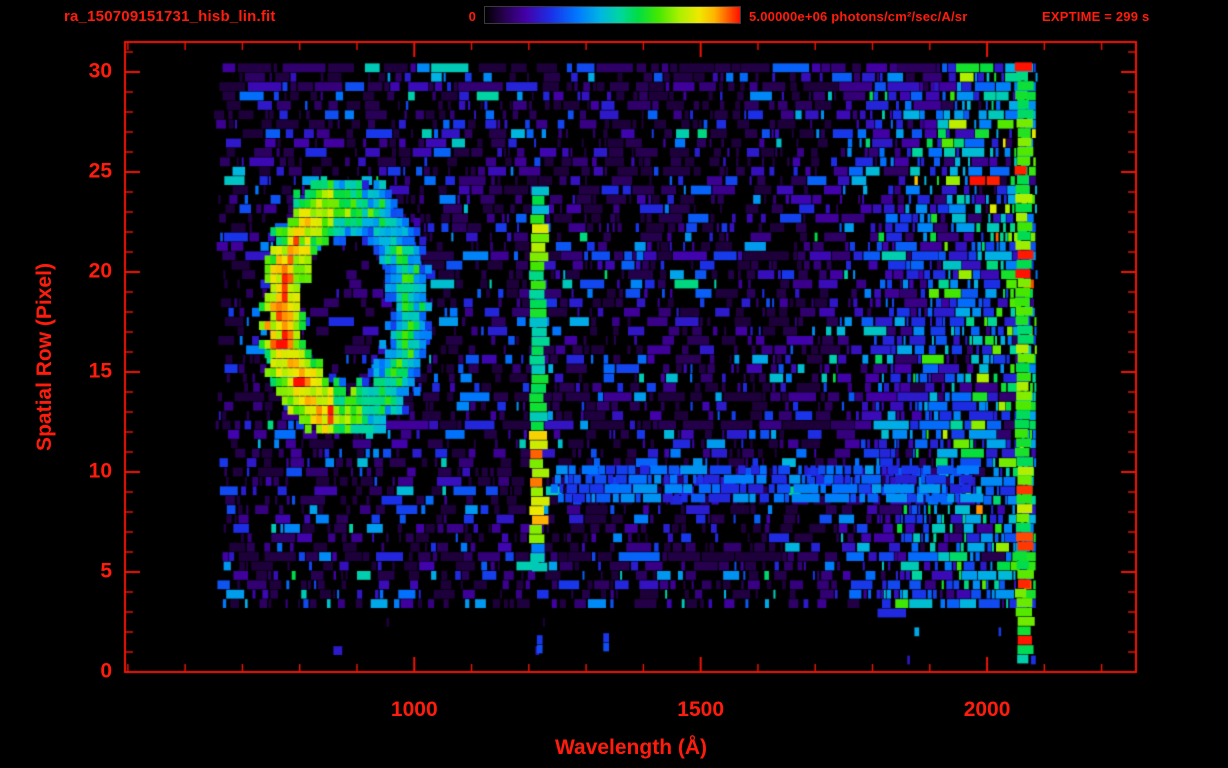  What do you see at coordinates (701, 709) in the screenshot?
I see `x-tick-label: 1500` at bounding box center [701, 709].